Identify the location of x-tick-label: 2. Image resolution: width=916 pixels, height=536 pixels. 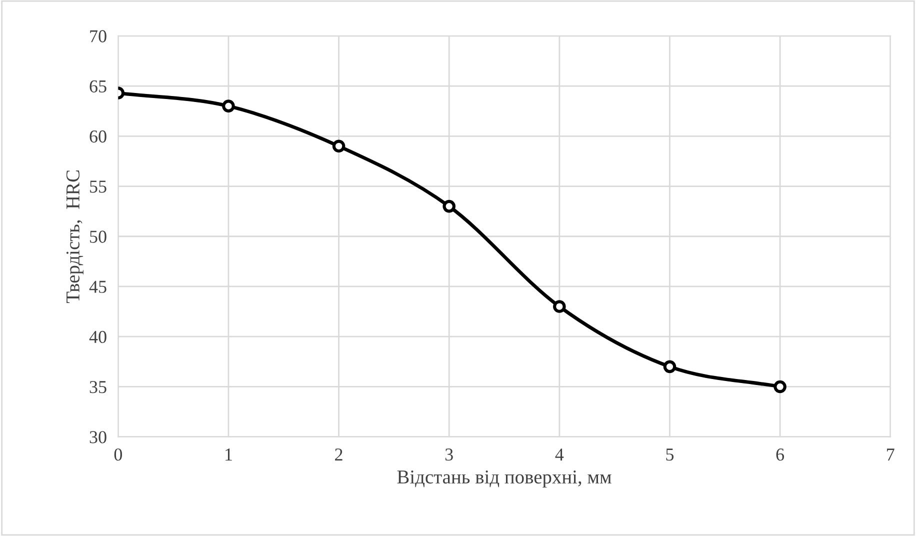
(338, 454).